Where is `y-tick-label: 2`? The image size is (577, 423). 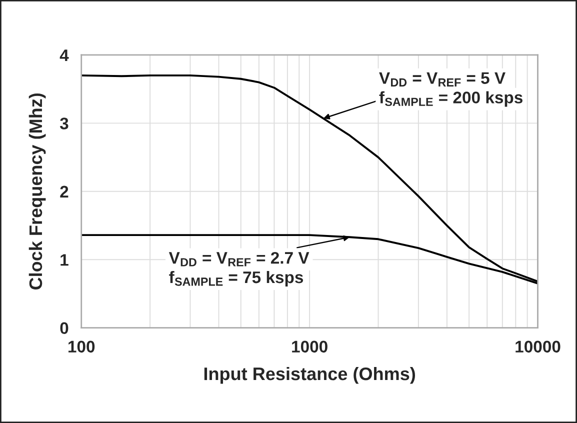
y-tick-label: 2 is located at coordinates (64, 192).